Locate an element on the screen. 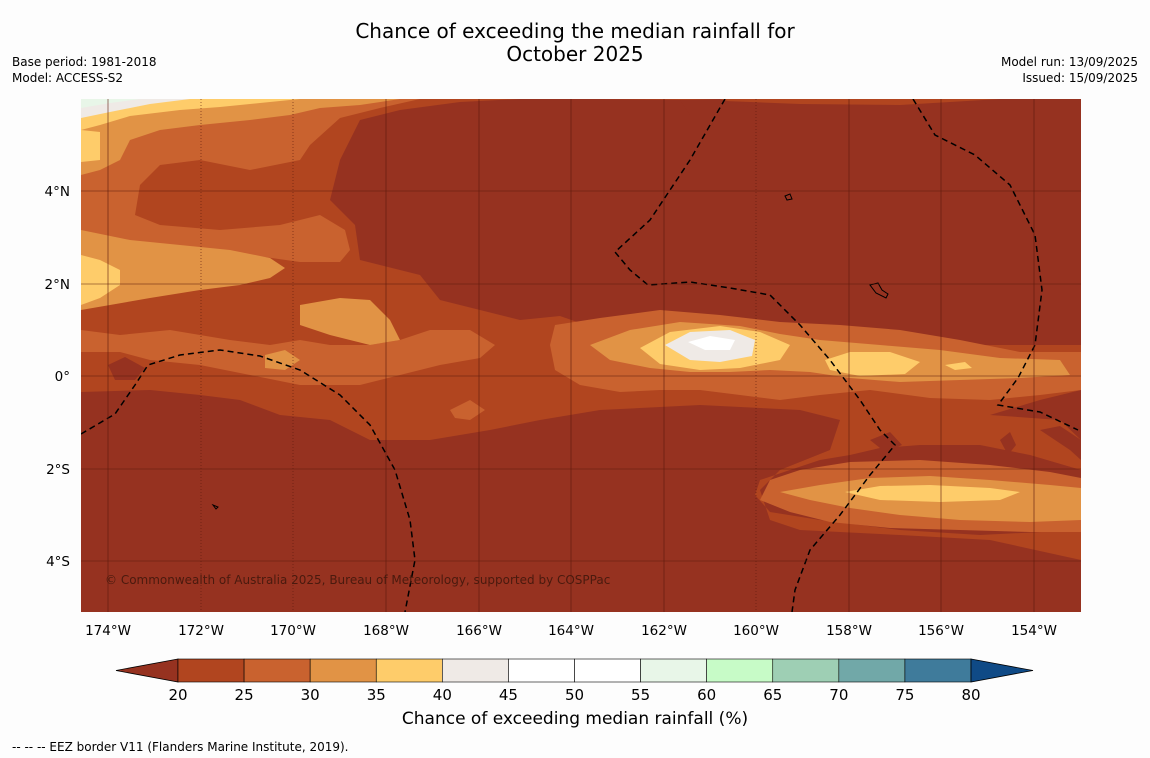 The image size is (1150, 758). band-30-north is located at coordinates (288, 242).